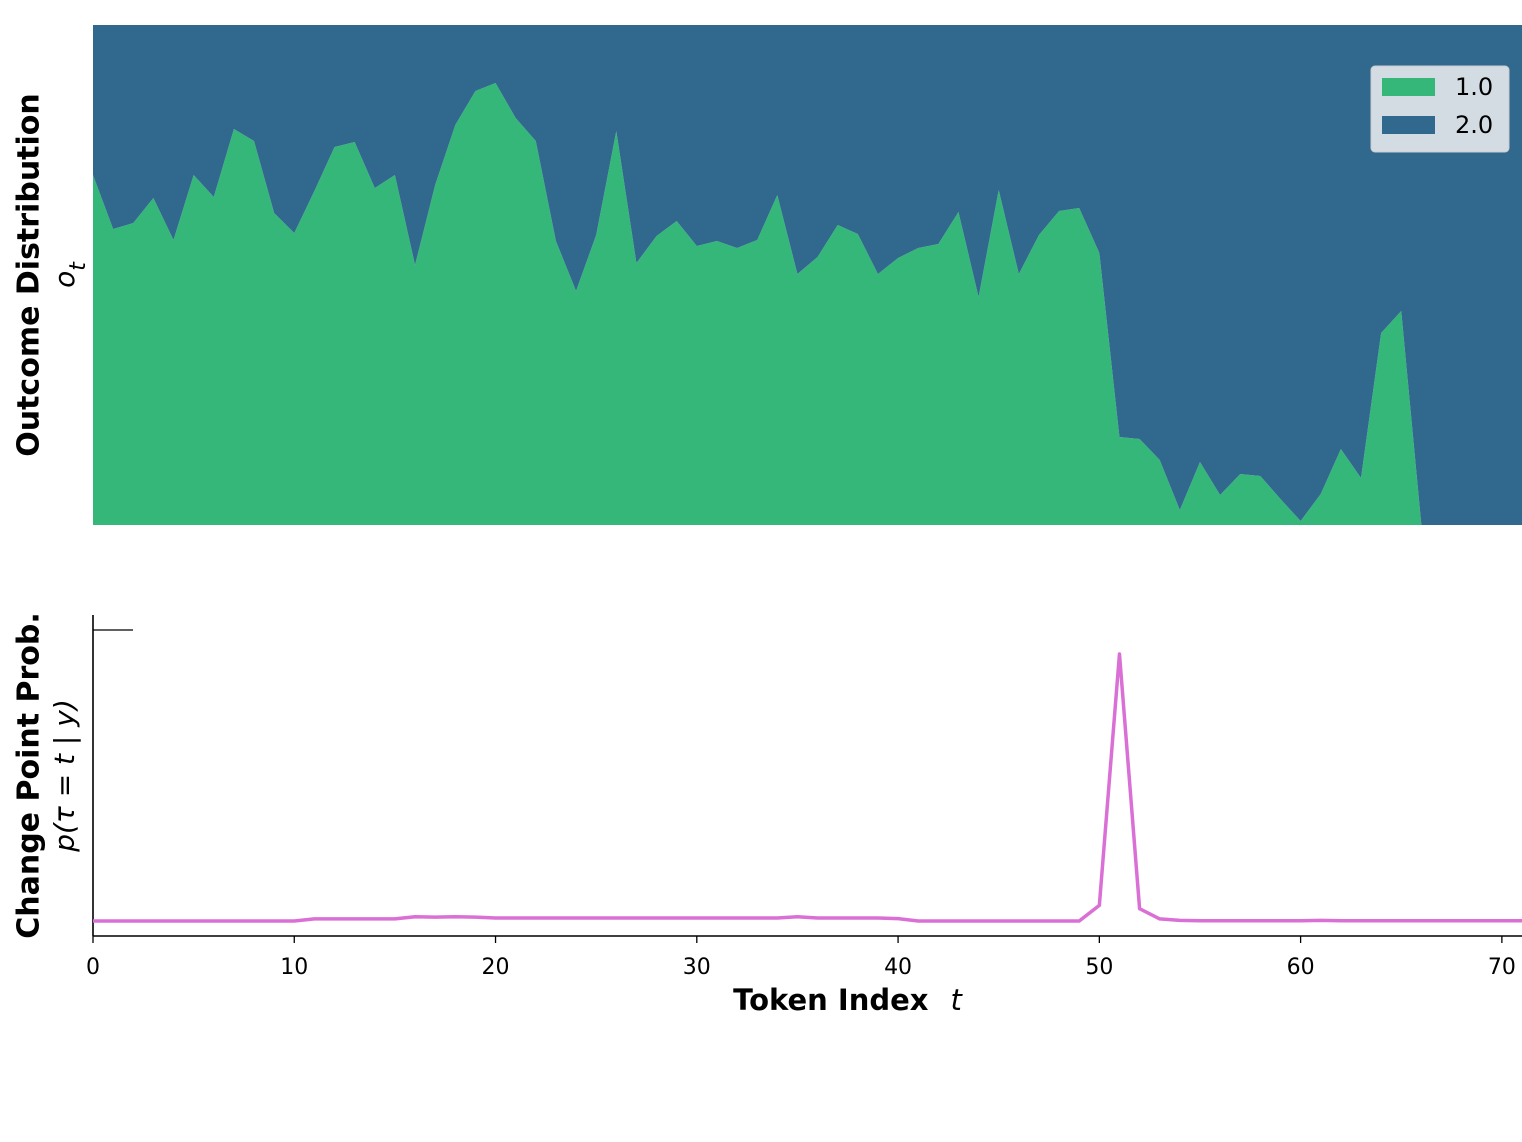 The width and height of the screenshot is (1522, 1142). What do you see at coordinates (697, 967) in the screenshot?
I see `x-tick-label: 30` at bounding box center [697, 967].